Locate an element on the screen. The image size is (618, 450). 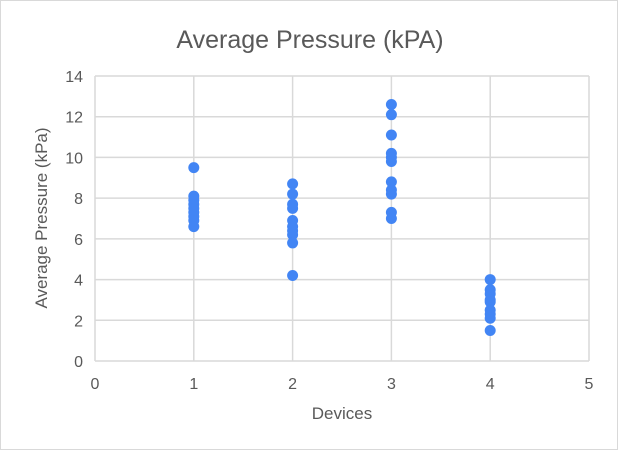
y-tick-label: 0 is located at coordinates (78, 362).